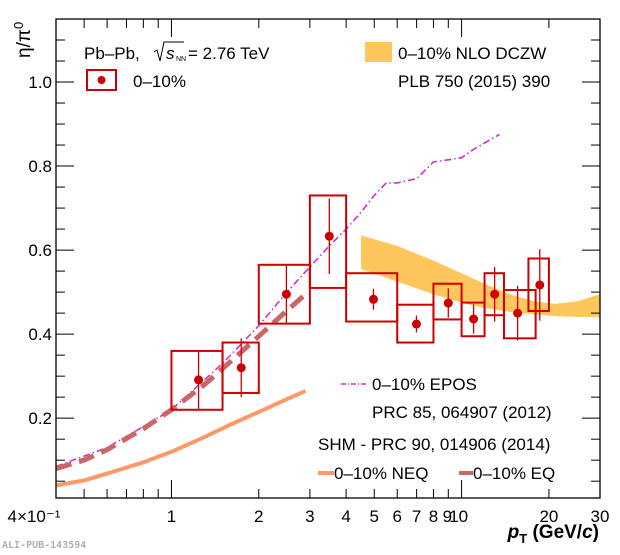  I want to click on x-tick-label: 20, so click(548, 516).